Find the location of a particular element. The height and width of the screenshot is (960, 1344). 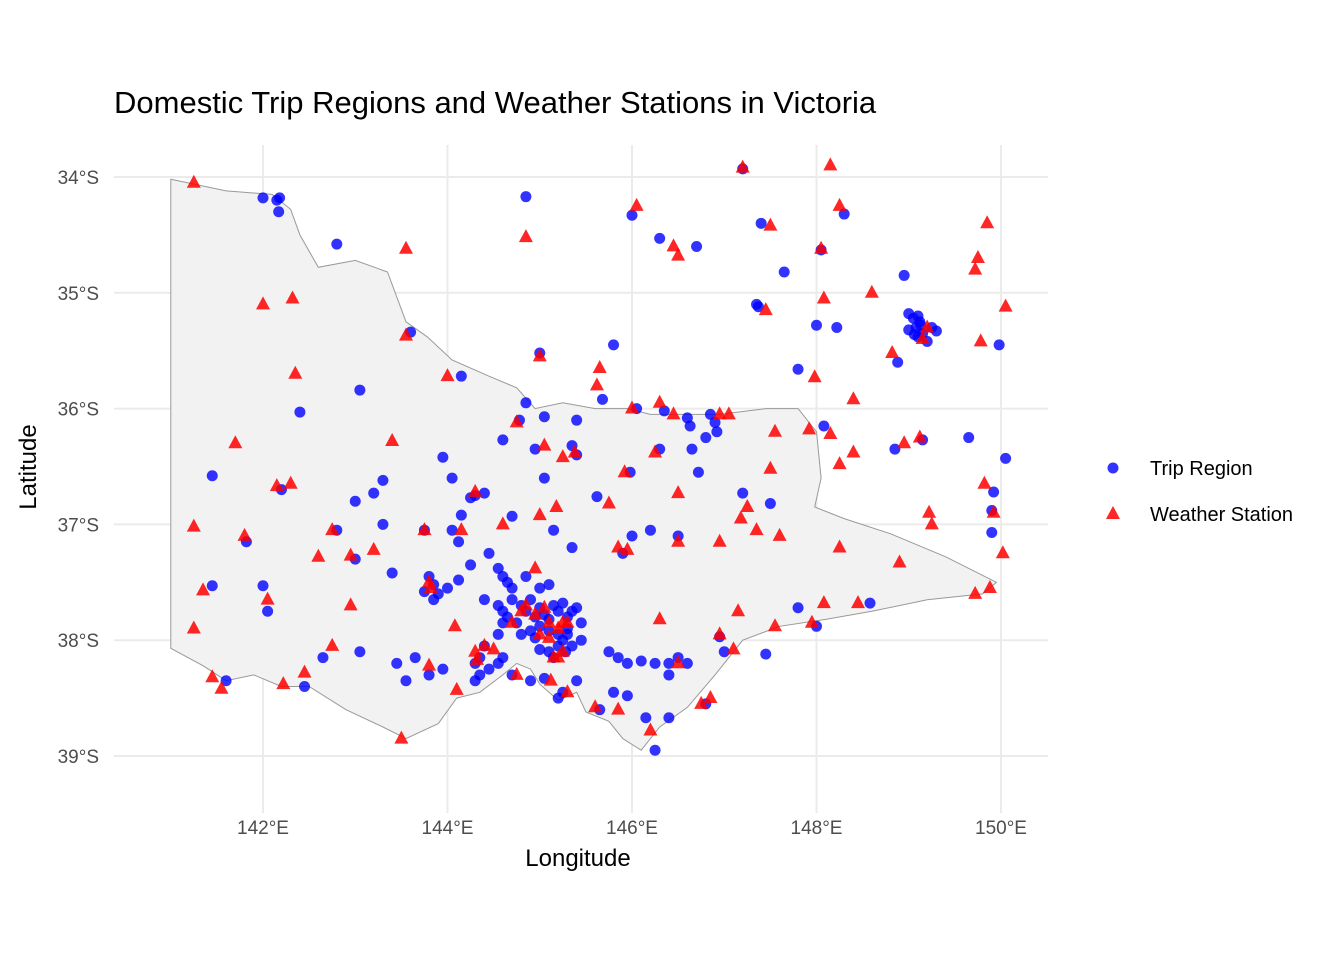

x-axis-ticks: 142°E 144°E 146°E 148°E 150°E is located at coordinates (632, 828).